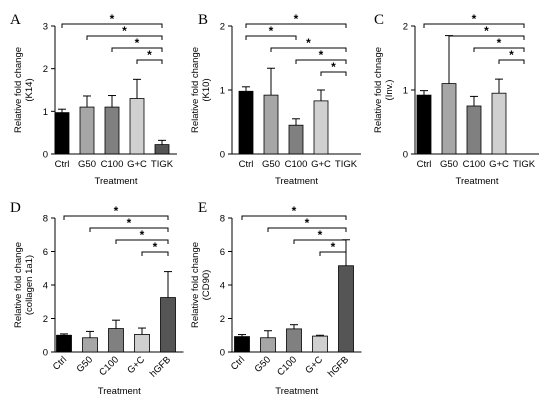 The image size is (550, 401). I want to click on y-tick-label-a: 2, so click(45, 69).